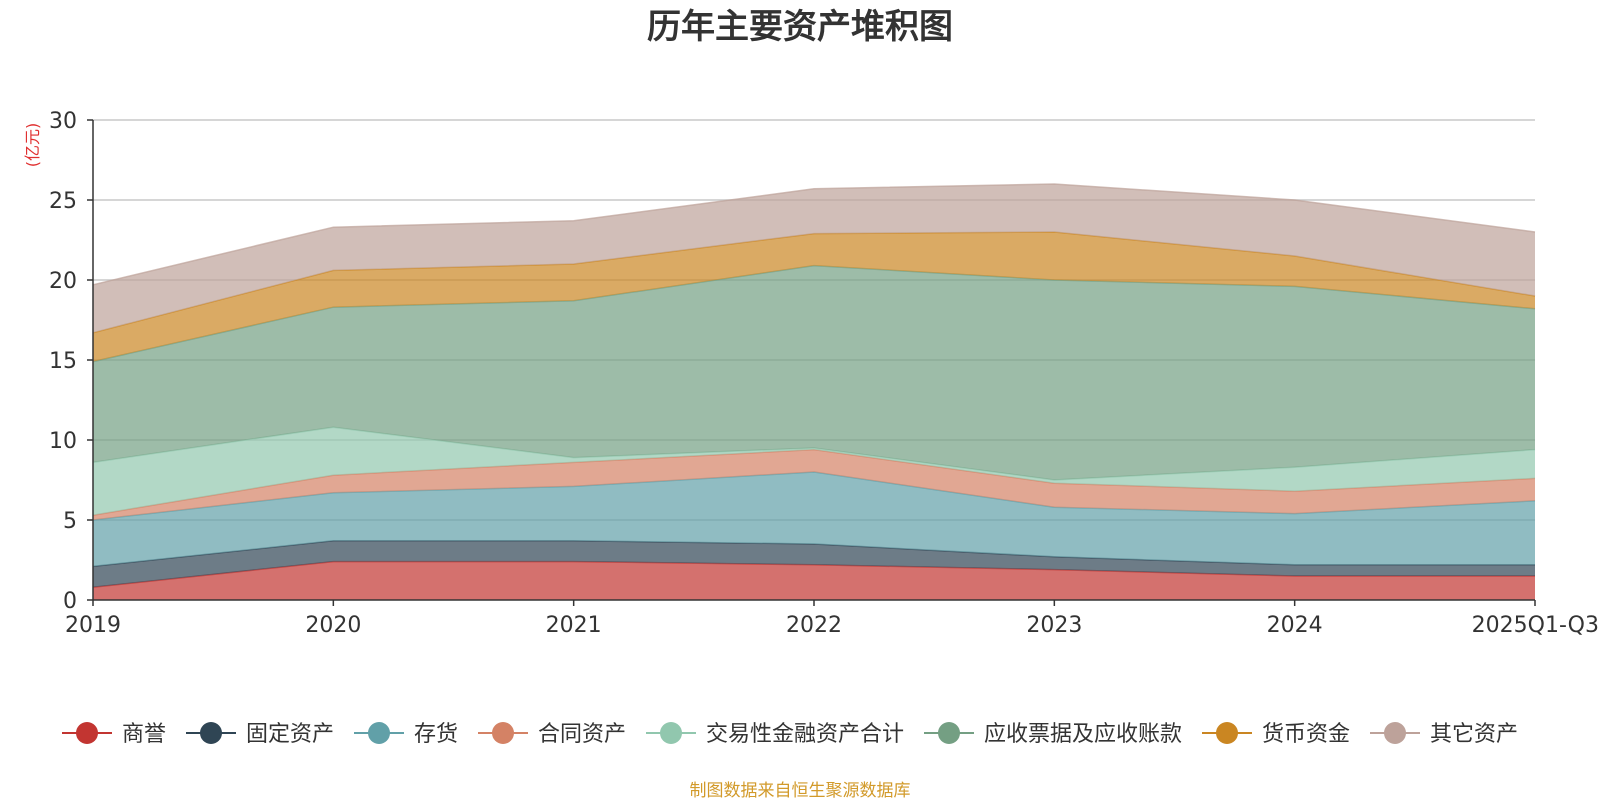 Image resolution: width=1600 pixels, height=800 pixels. What do you see at coordinates (1535, 625) in the screenshot?
I see `x-tick-label: 2025Q1-Q3` at bounding box center [1535, 625].